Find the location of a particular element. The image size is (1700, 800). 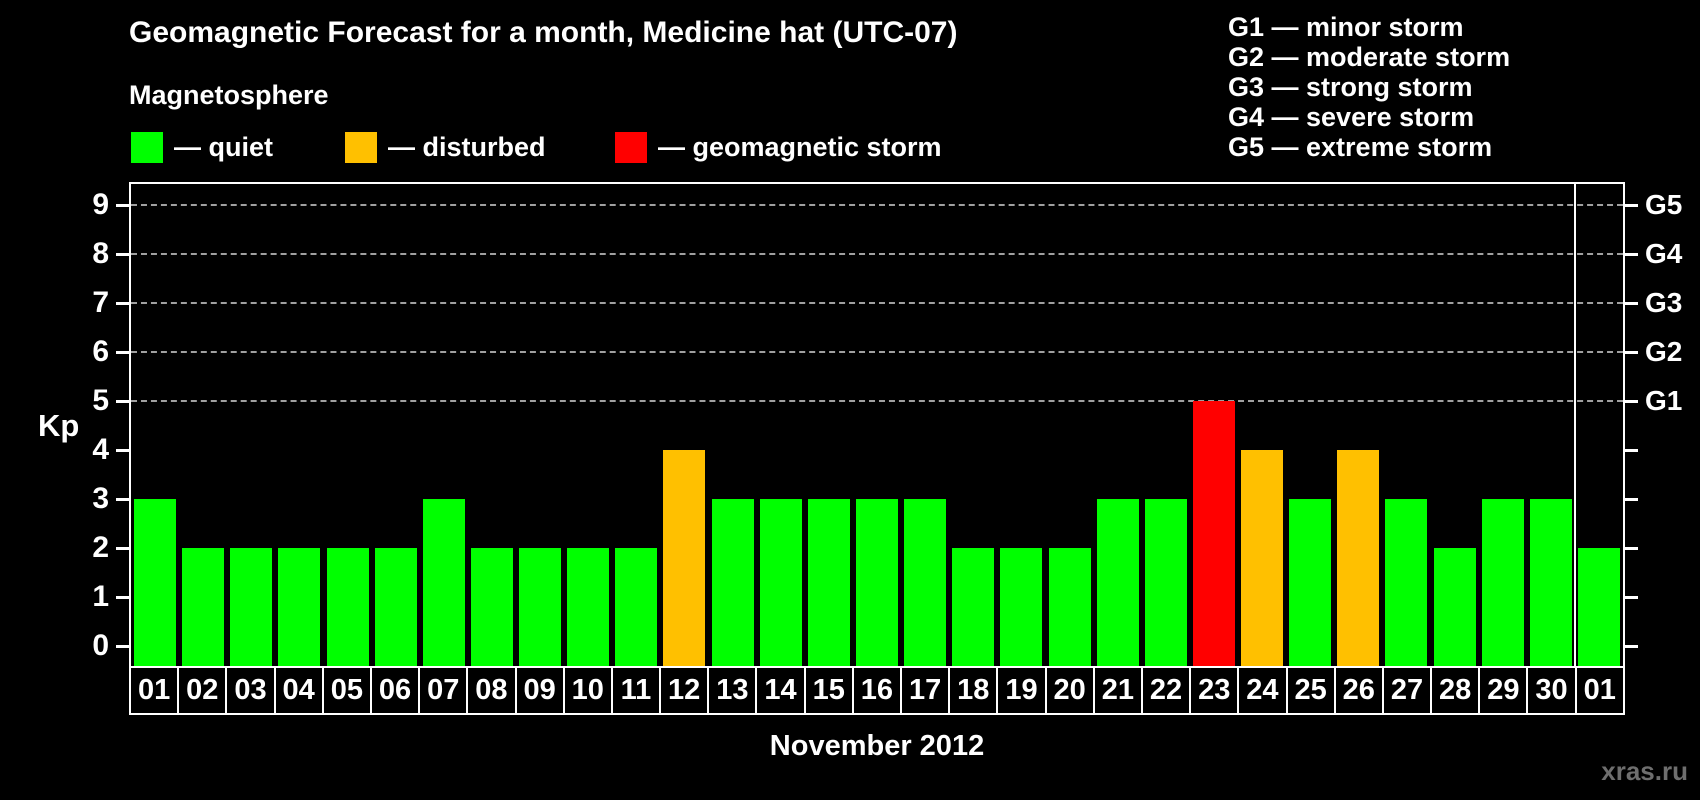

x-axis-day-label: 02 is located at coordinates (202, 690).